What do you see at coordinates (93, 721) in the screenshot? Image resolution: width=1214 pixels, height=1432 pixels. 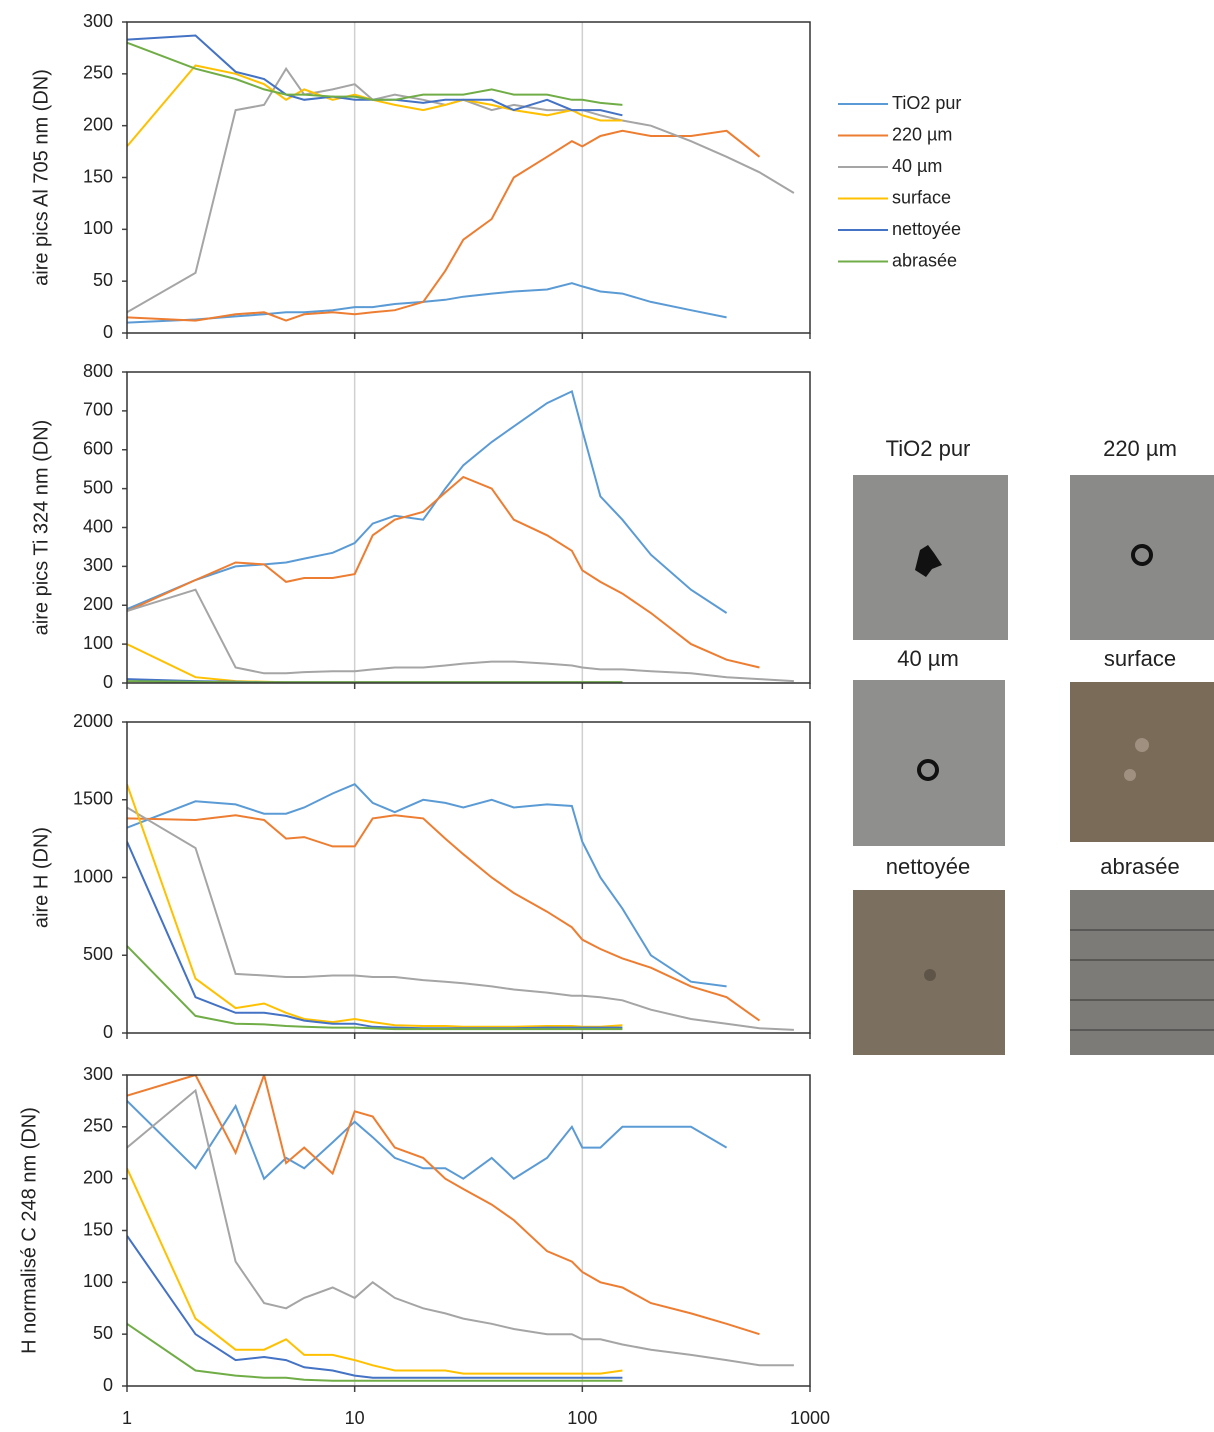 I see `y-tick-label: 2000` at bounding box center [93, 721].